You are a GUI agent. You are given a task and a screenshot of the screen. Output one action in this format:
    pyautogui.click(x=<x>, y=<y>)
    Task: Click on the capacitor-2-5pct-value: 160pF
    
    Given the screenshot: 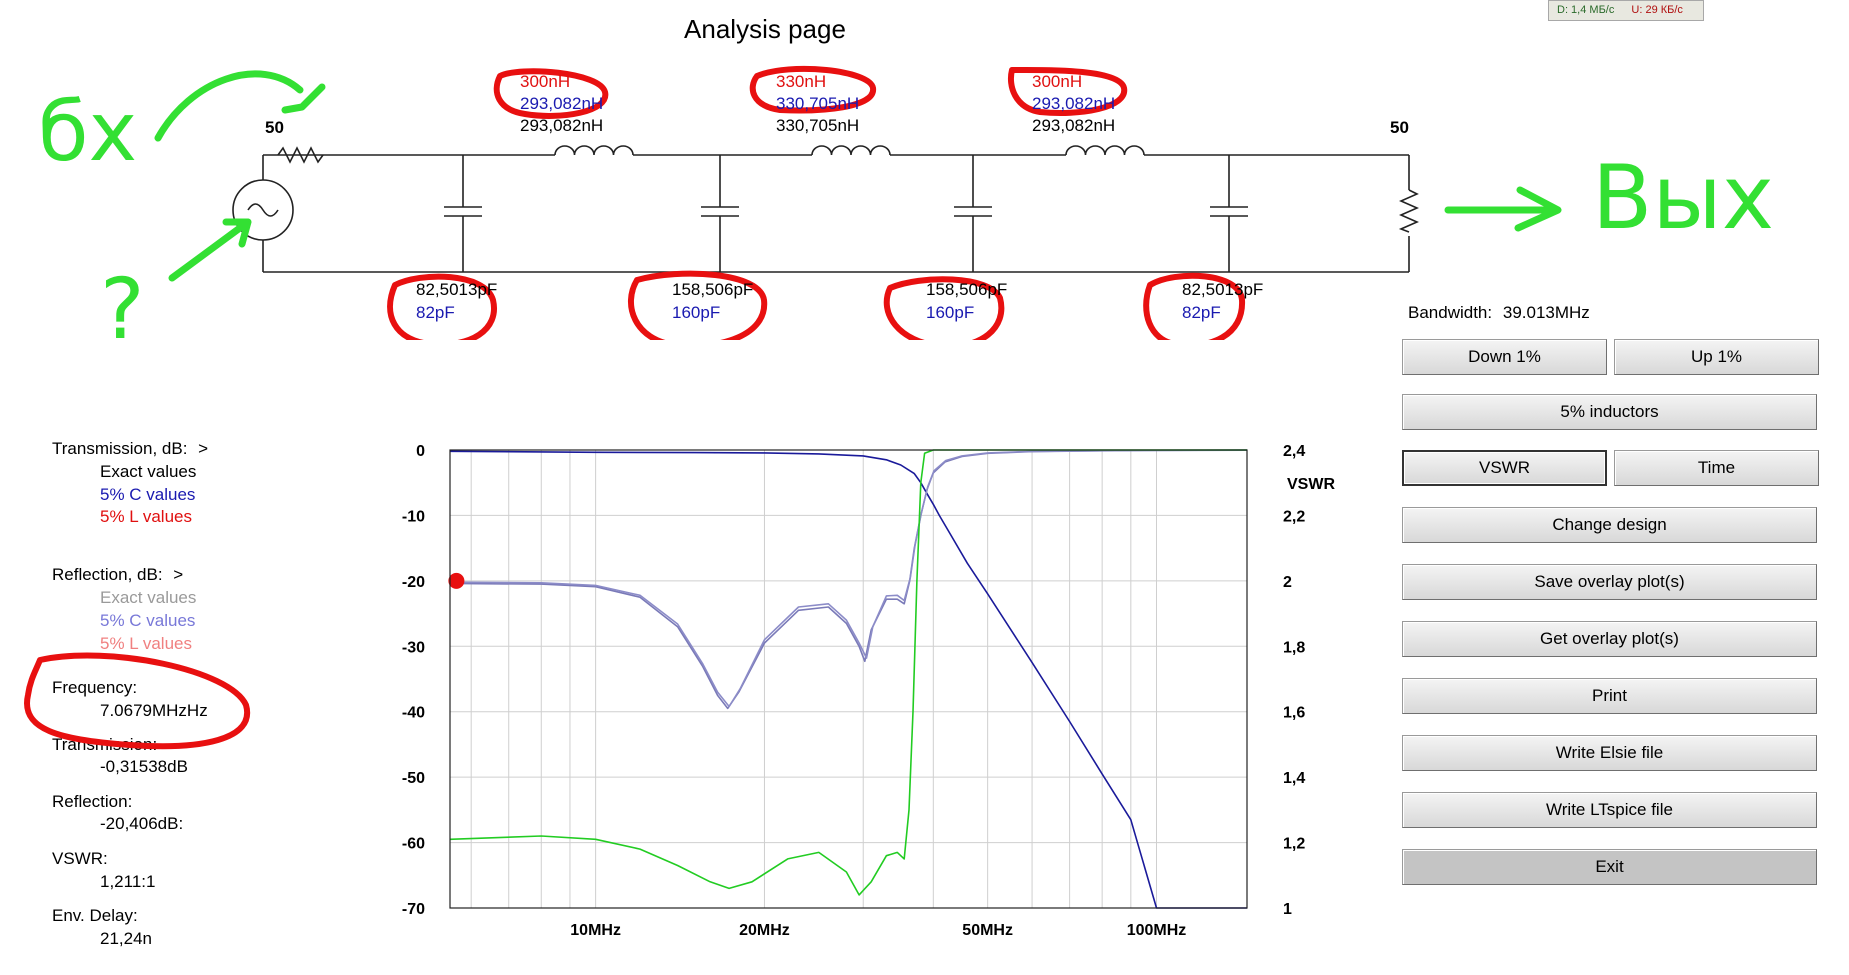 What is the action you would take?
    pyautogui.click(x=696, y=312)
    